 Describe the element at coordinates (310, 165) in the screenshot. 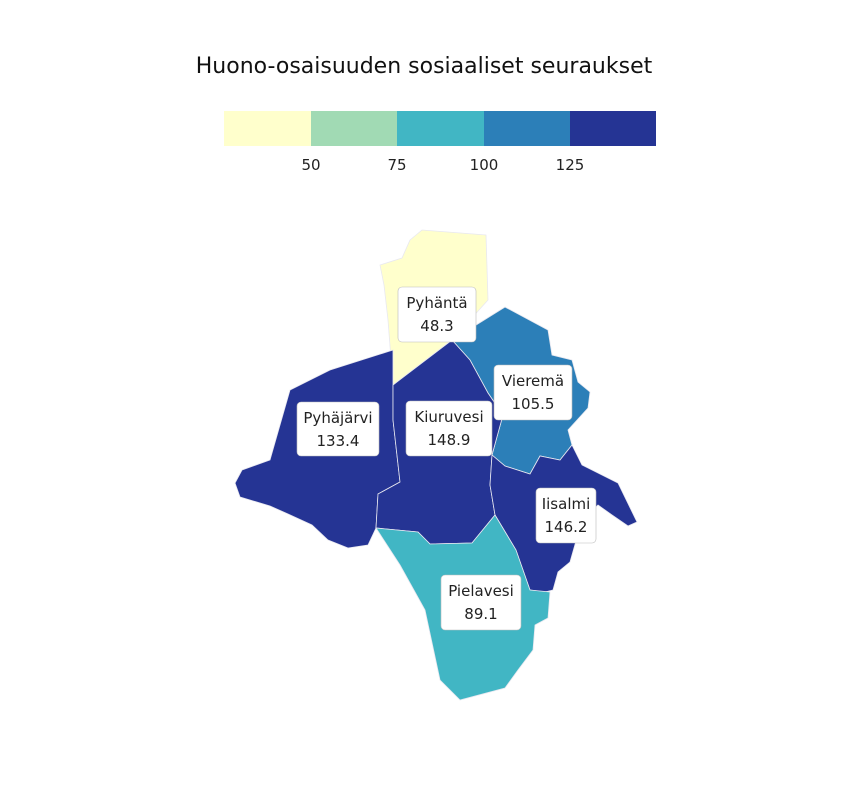

I see `legend-tick-50: 50` at that location.